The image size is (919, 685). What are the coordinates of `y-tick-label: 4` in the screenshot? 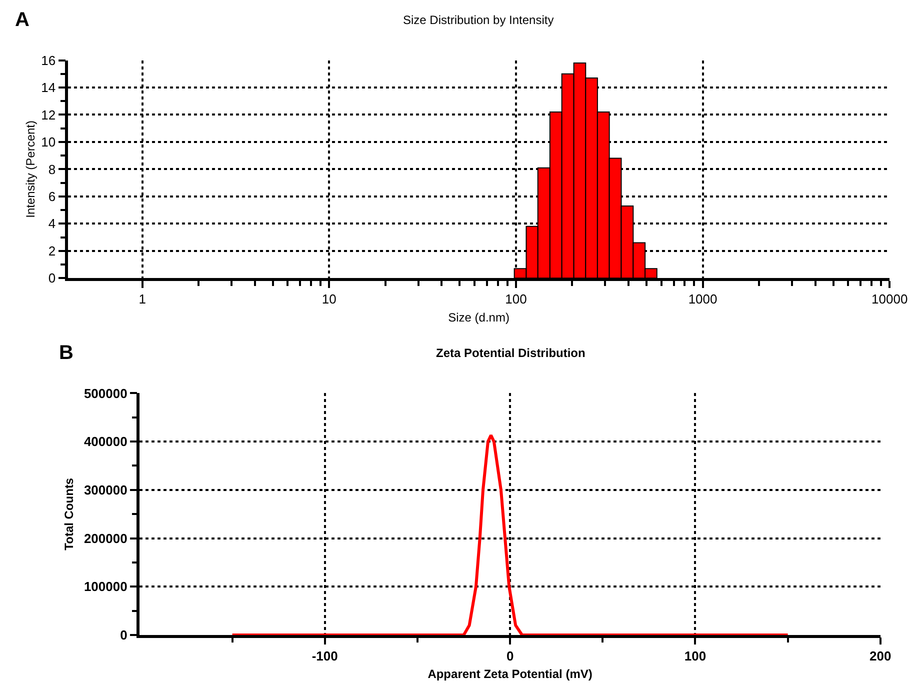 It's located at (52, 224).